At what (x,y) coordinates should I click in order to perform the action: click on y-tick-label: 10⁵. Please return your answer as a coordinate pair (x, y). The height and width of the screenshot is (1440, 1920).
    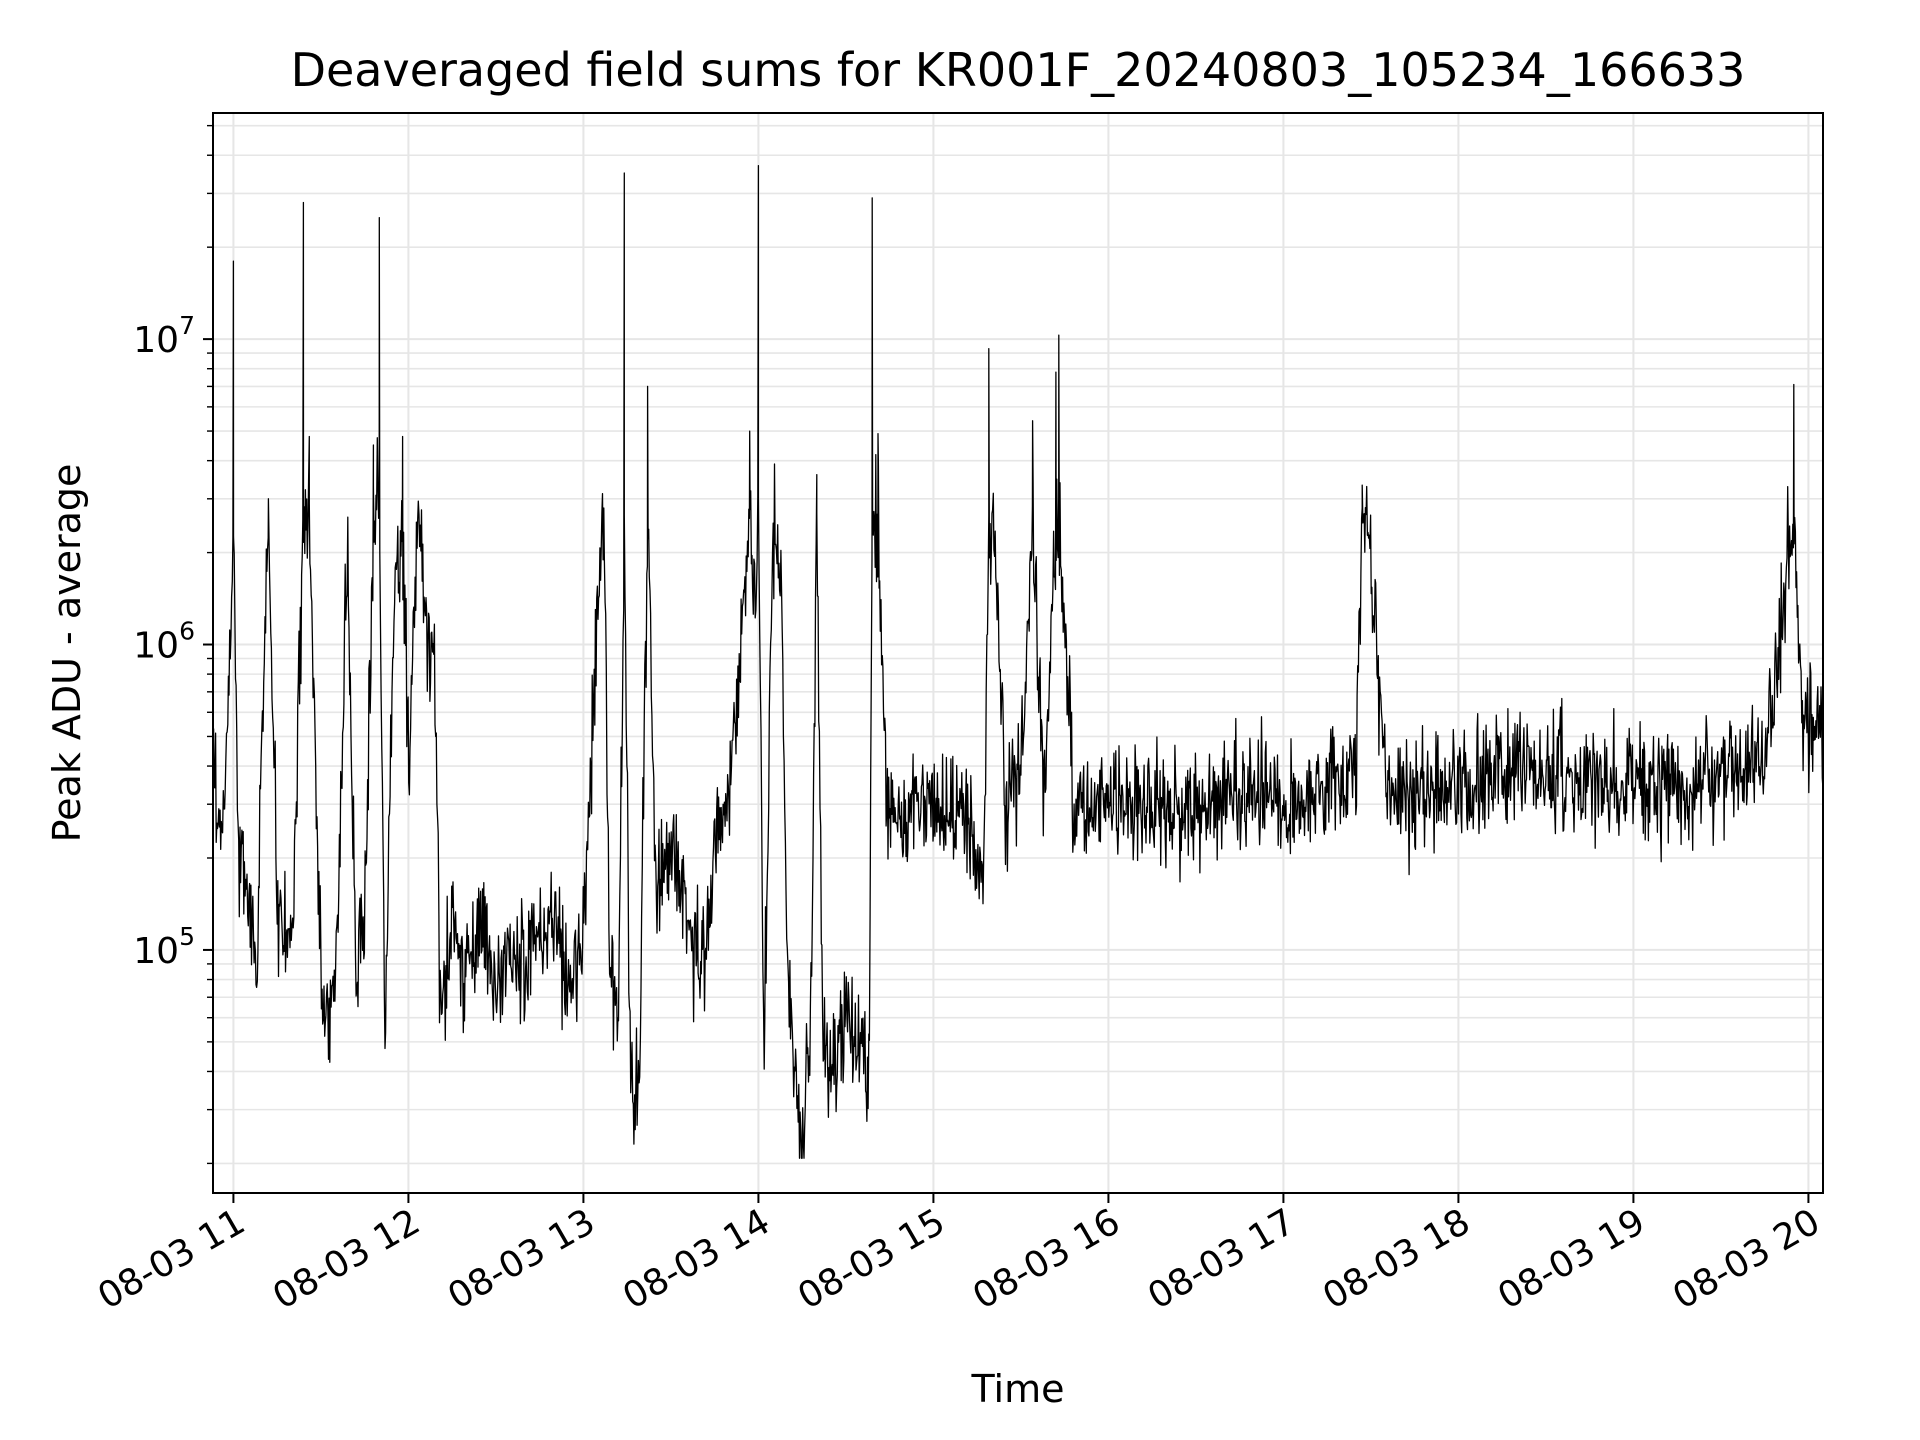
    Looking at the image, I should click on (164, 947).